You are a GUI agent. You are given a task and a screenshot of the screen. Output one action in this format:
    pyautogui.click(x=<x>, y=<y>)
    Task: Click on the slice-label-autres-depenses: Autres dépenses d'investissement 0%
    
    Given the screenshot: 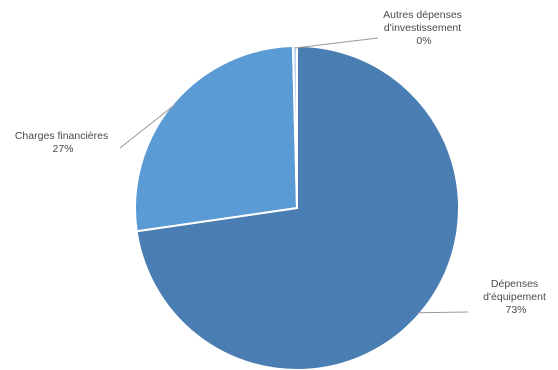 What is the action you would take?
    pyautogui.click(x=424, y=28)
    